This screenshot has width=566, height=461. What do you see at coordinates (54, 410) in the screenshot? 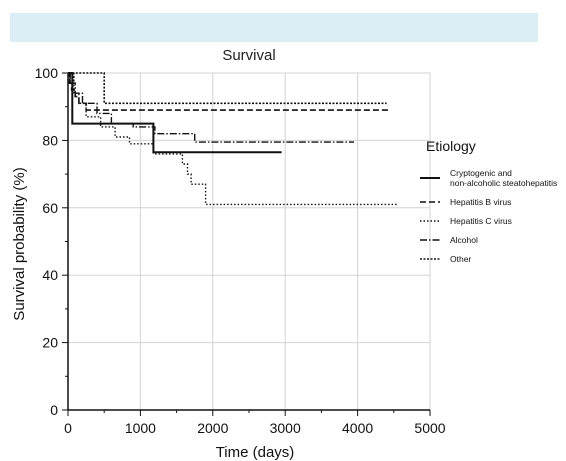
I see `y-tick-label: 0` at bounding box center [54, 410].